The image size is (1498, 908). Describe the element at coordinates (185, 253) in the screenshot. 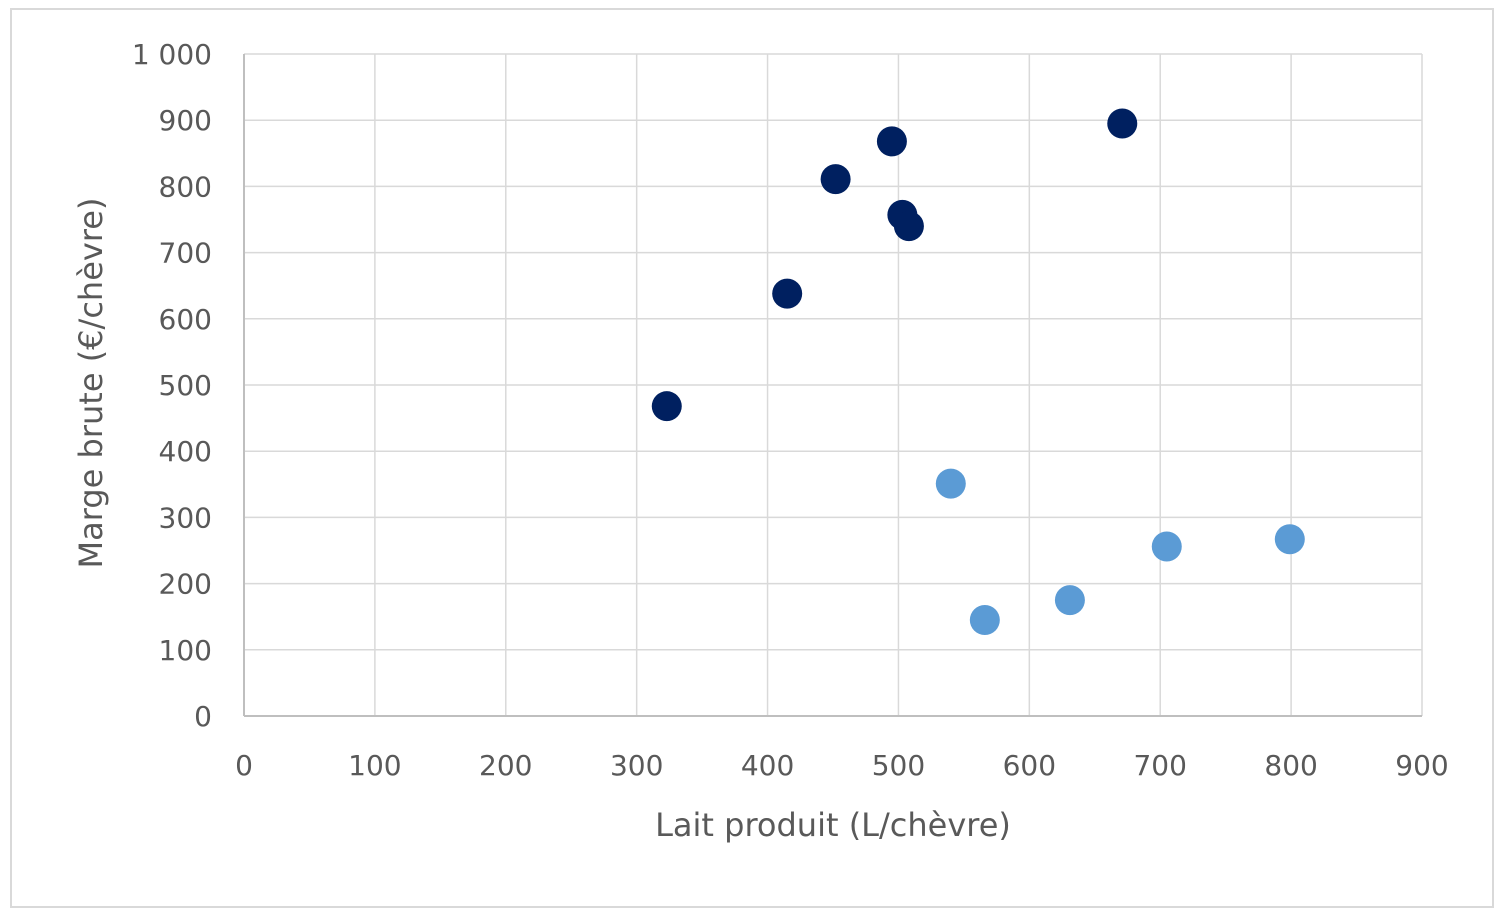

I see `y-tick-label: 700` at that location.